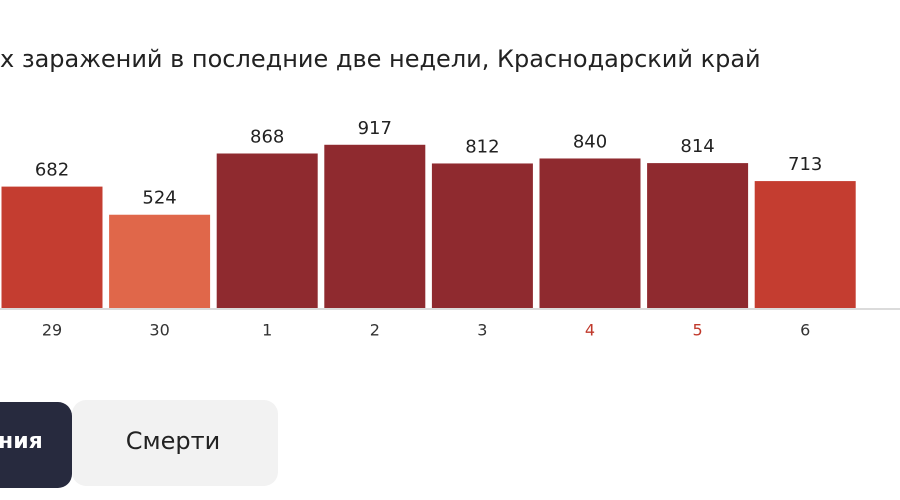 This screenshot has width=900, height=500. I want to click on value-label: 917, so click(375, 128).